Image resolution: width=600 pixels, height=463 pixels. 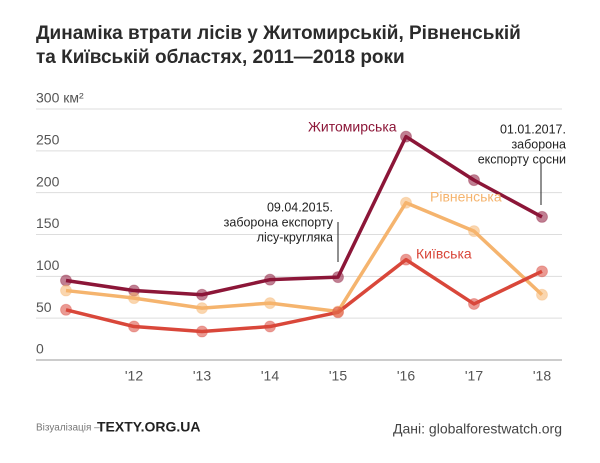 I want to click on series-label: Житомирська, so click(x=352, y=127).